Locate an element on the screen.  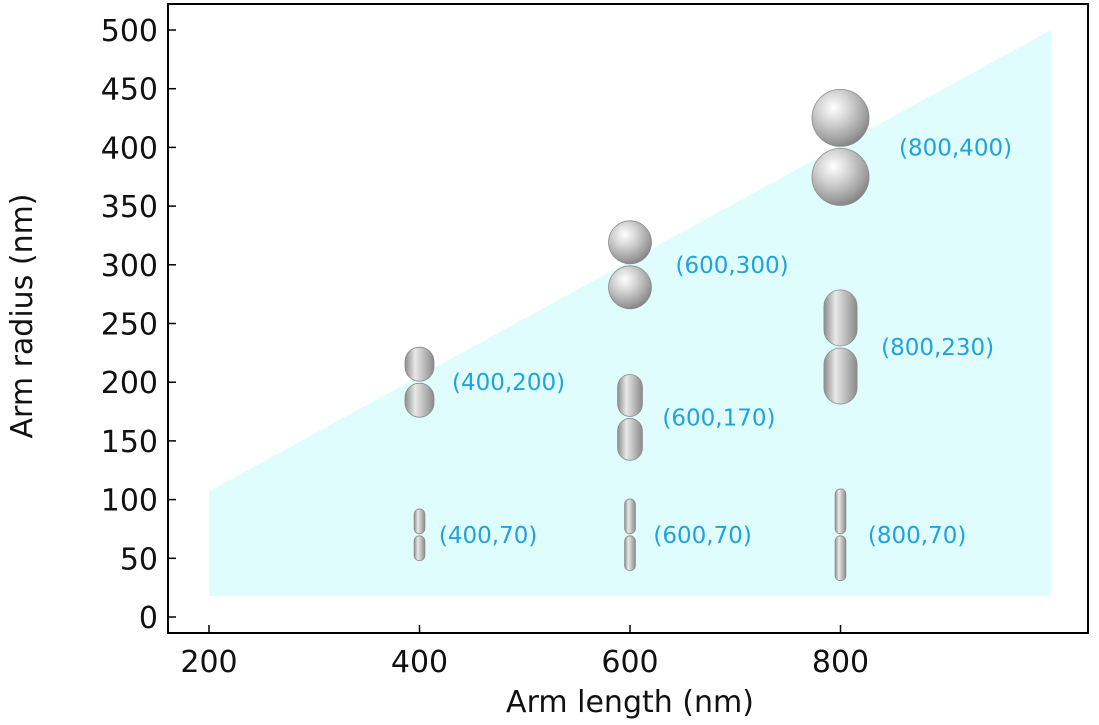
x-tick-label: 400 is located at coordinates (419, 662).